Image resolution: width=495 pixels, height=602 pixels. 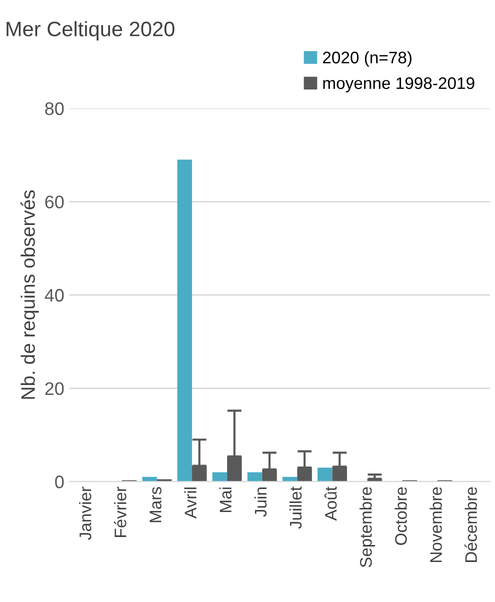 I want to click on x-tick-label: Janvier, so click(x=85, y=513).